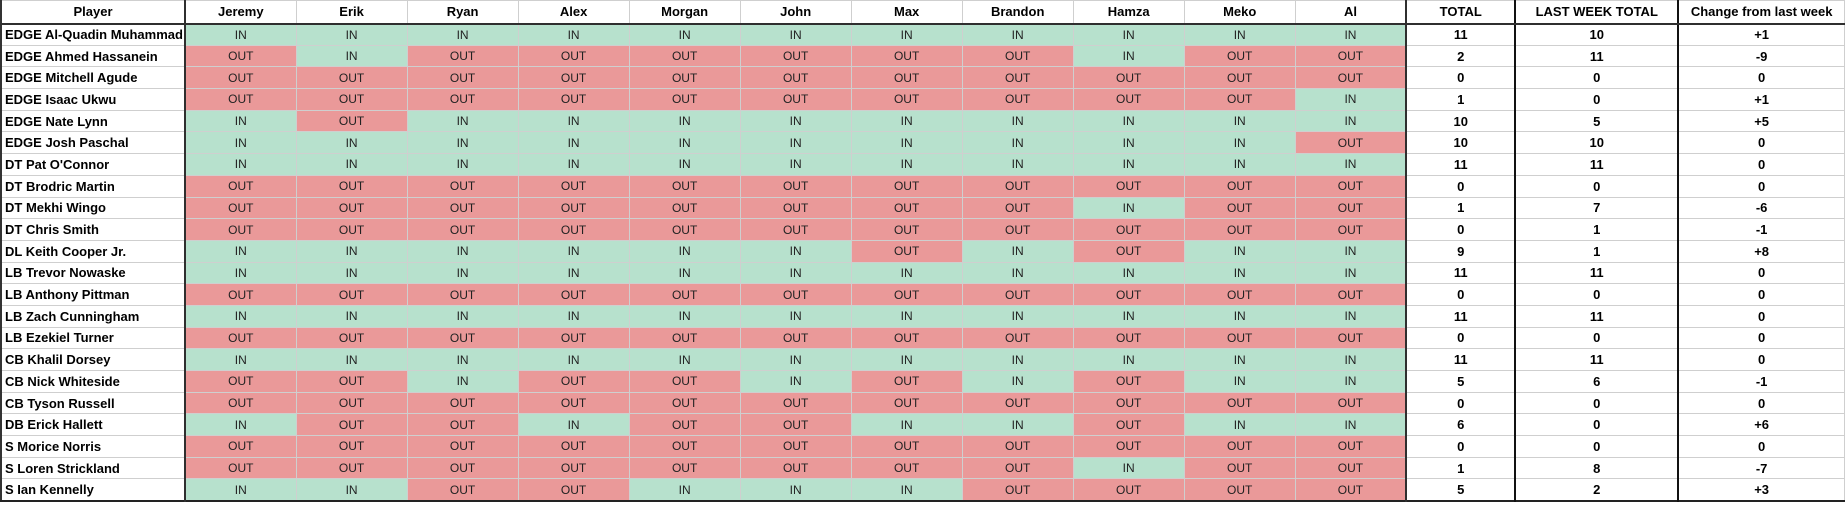 This screenshot has height=522, width=1847. Describe the element at coordinates (93, 78) in the screenshot. I see `player-name-cell: EDGE Mitchell Agude` at that location.